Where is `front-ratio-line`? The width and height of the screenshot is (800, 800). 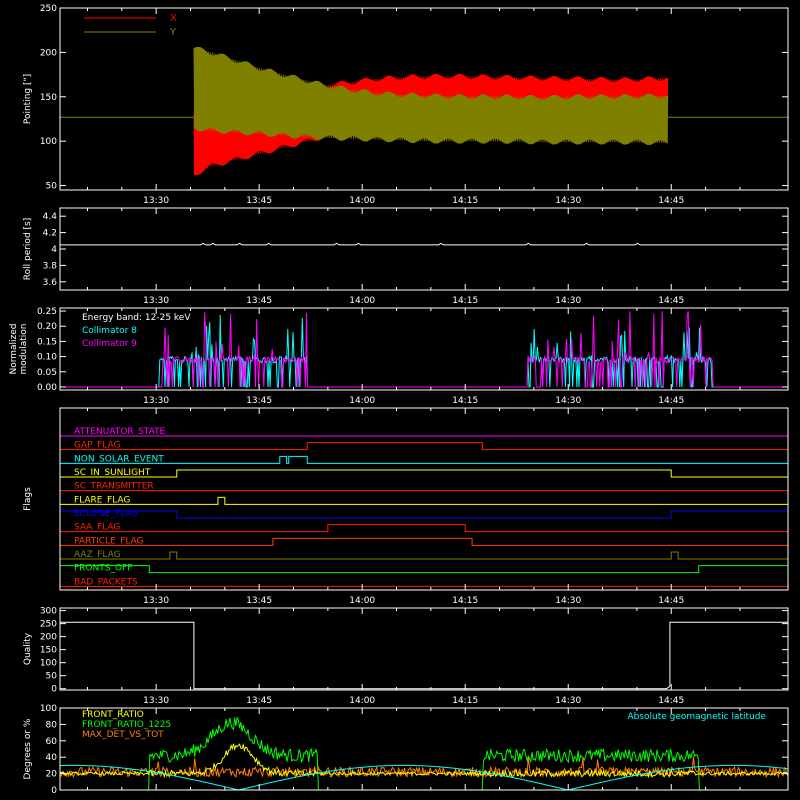 front-ratio-line is located at coordinates (424, 760).